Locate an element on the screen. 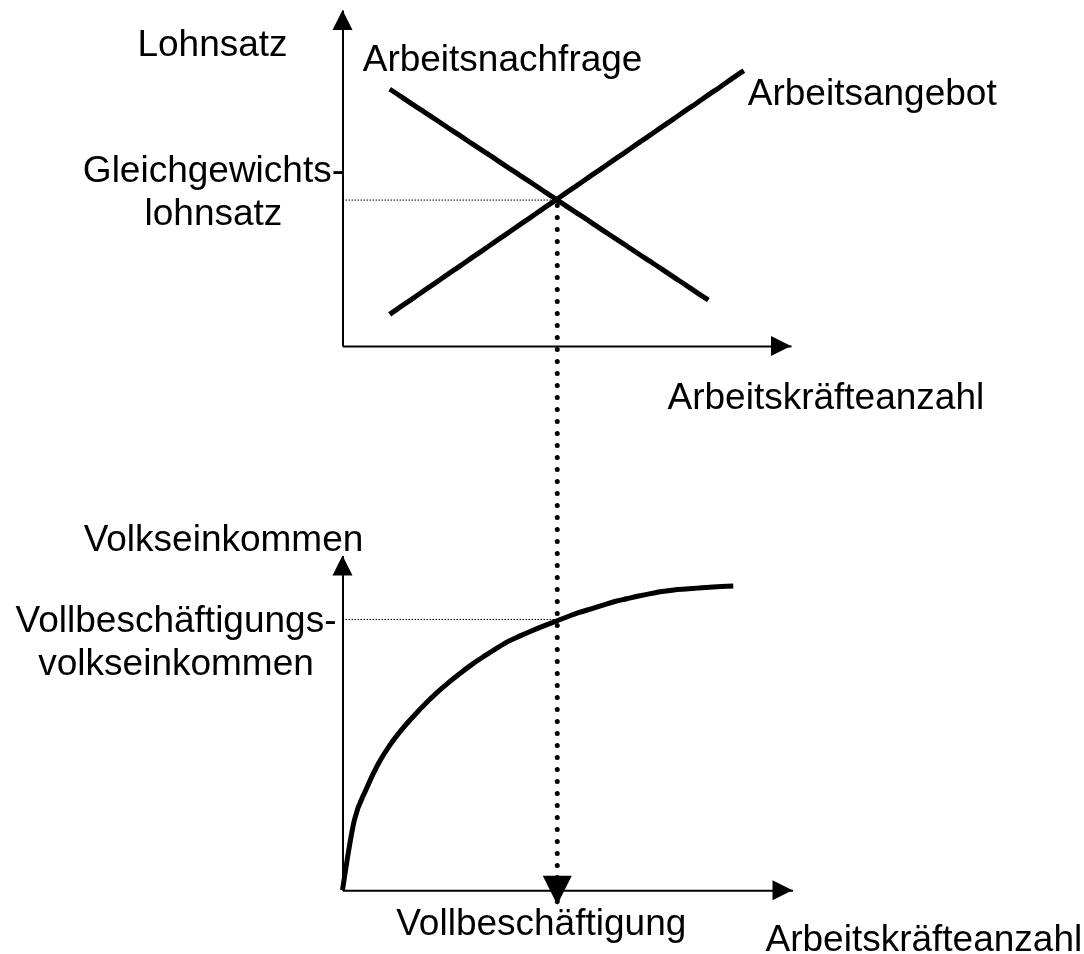  y-axis-title: Lohnsatz is located at coordinates (212, 43).